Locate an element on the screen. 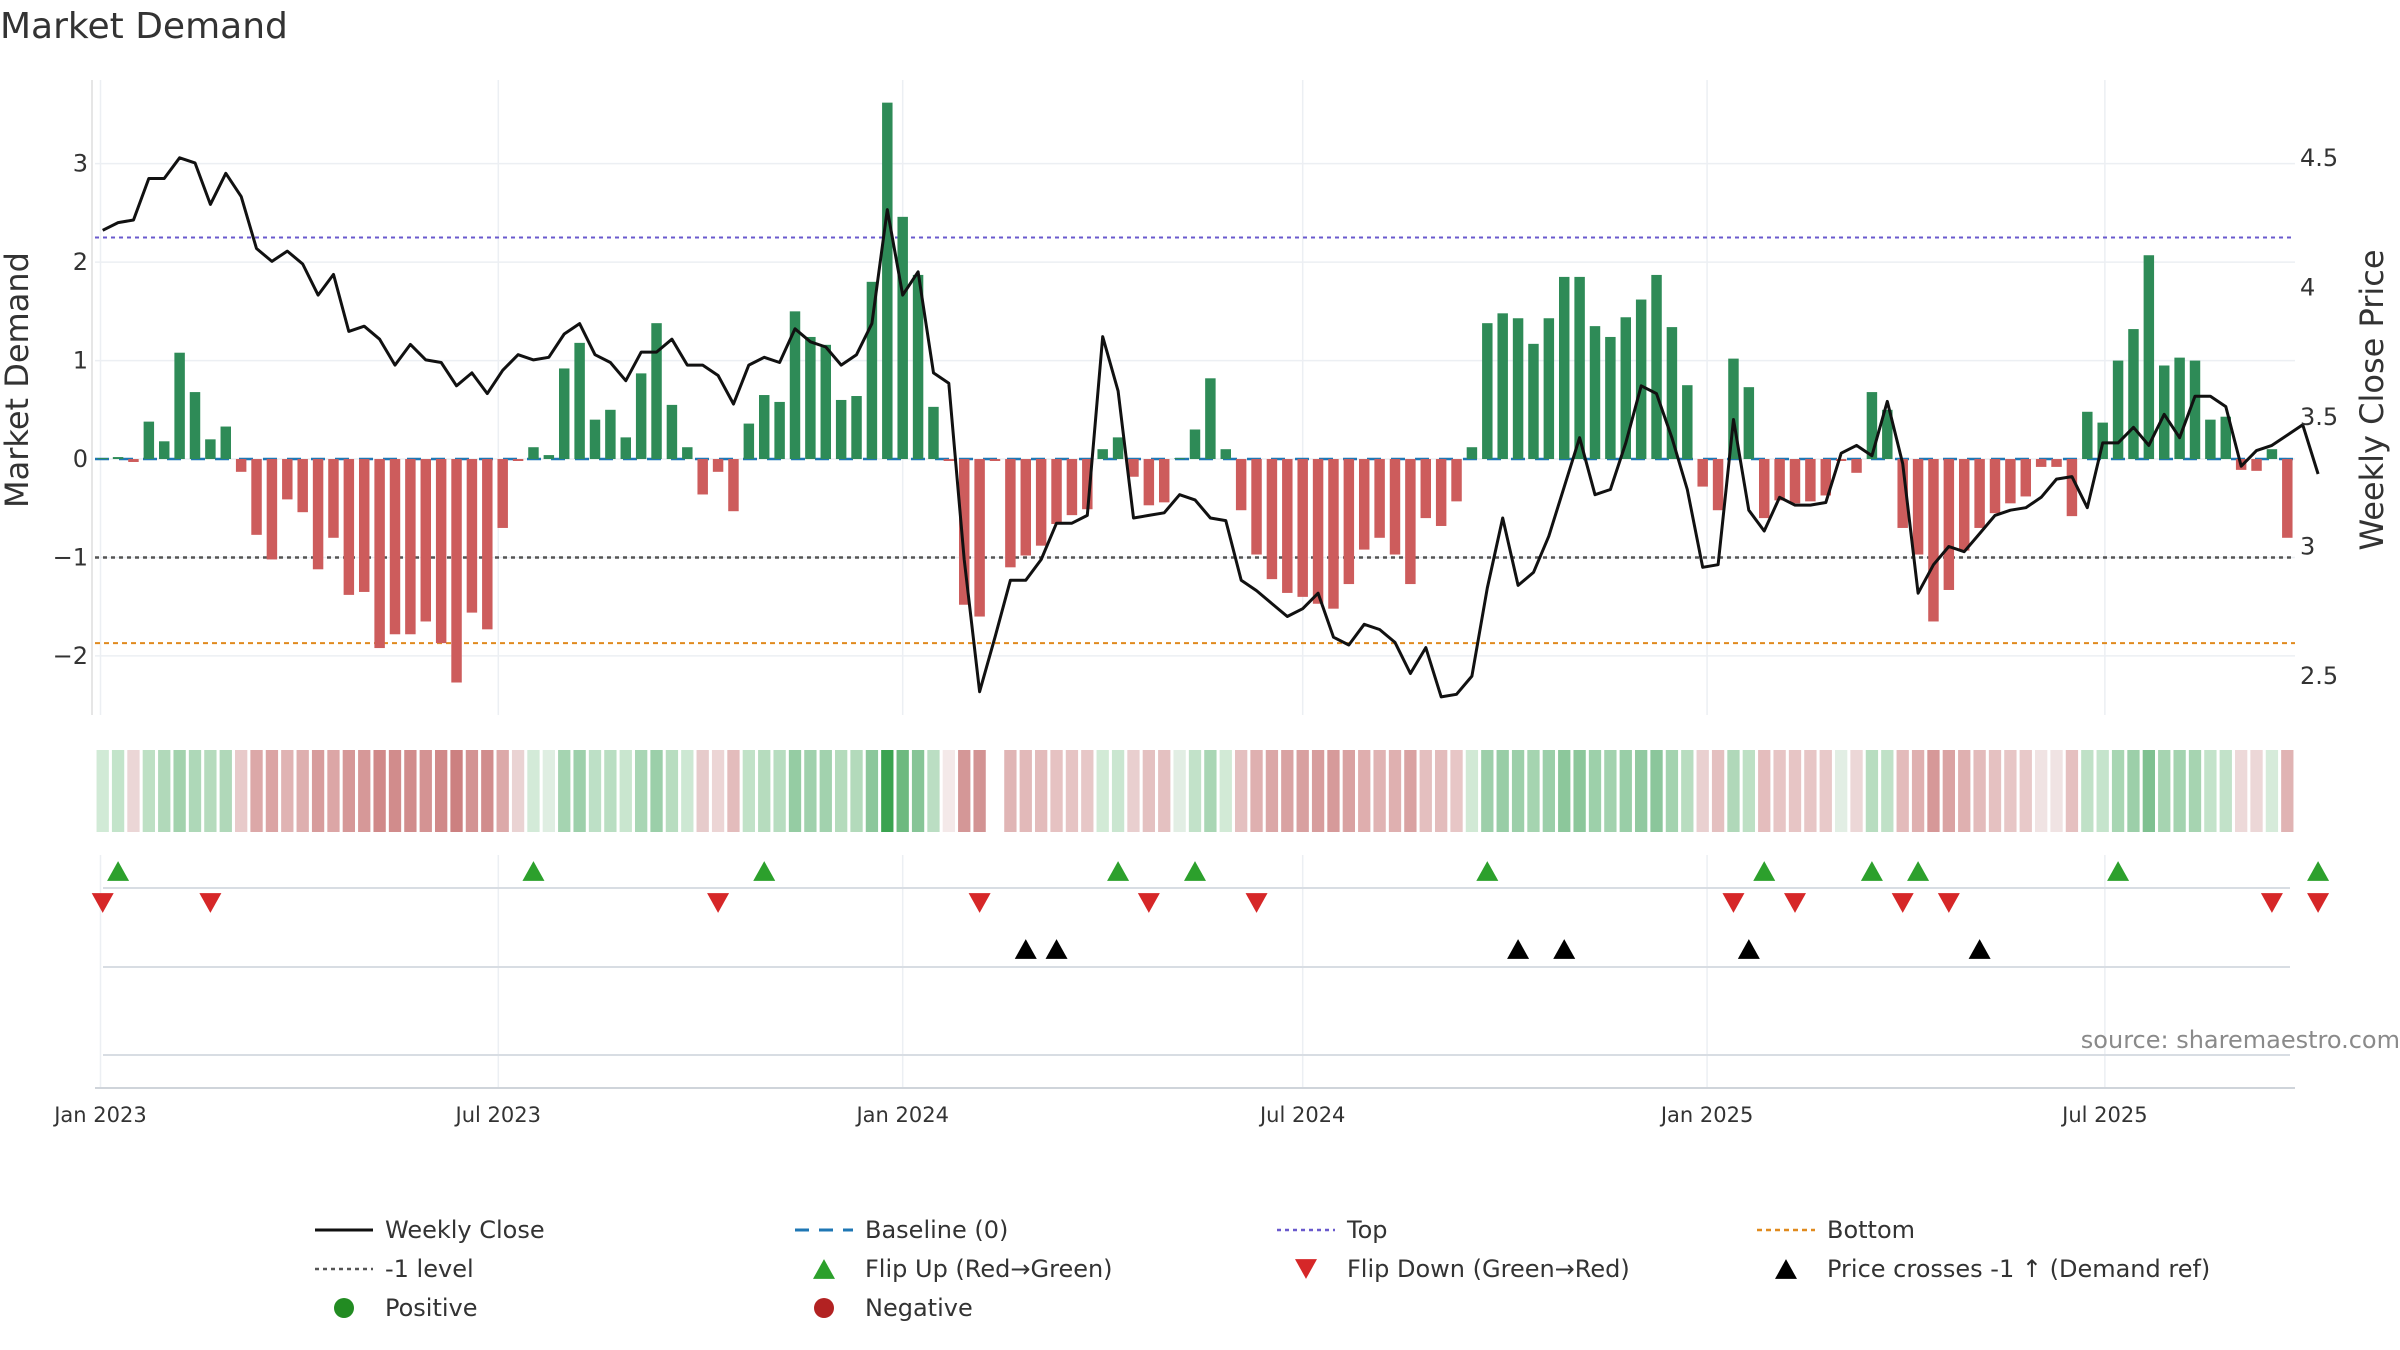  legend-swatch-cross is located at coordinates (1786, 1269).